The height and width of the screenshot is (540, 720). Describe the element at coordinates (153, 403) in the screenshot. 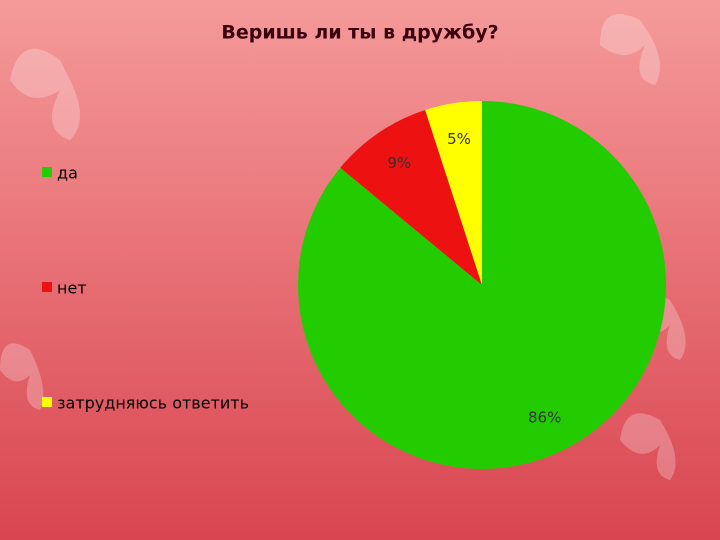

I see `legend-label: затрудняюсь ответить` at that location.